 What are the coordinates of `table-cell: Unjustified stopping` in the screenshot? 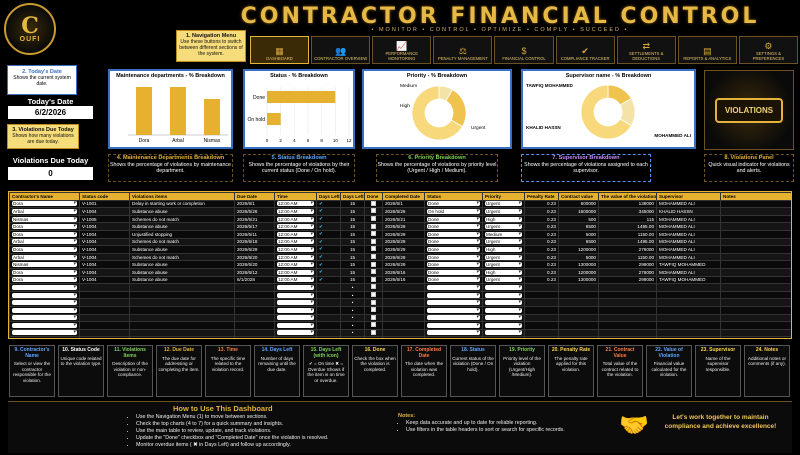 It's located at (182, 234).